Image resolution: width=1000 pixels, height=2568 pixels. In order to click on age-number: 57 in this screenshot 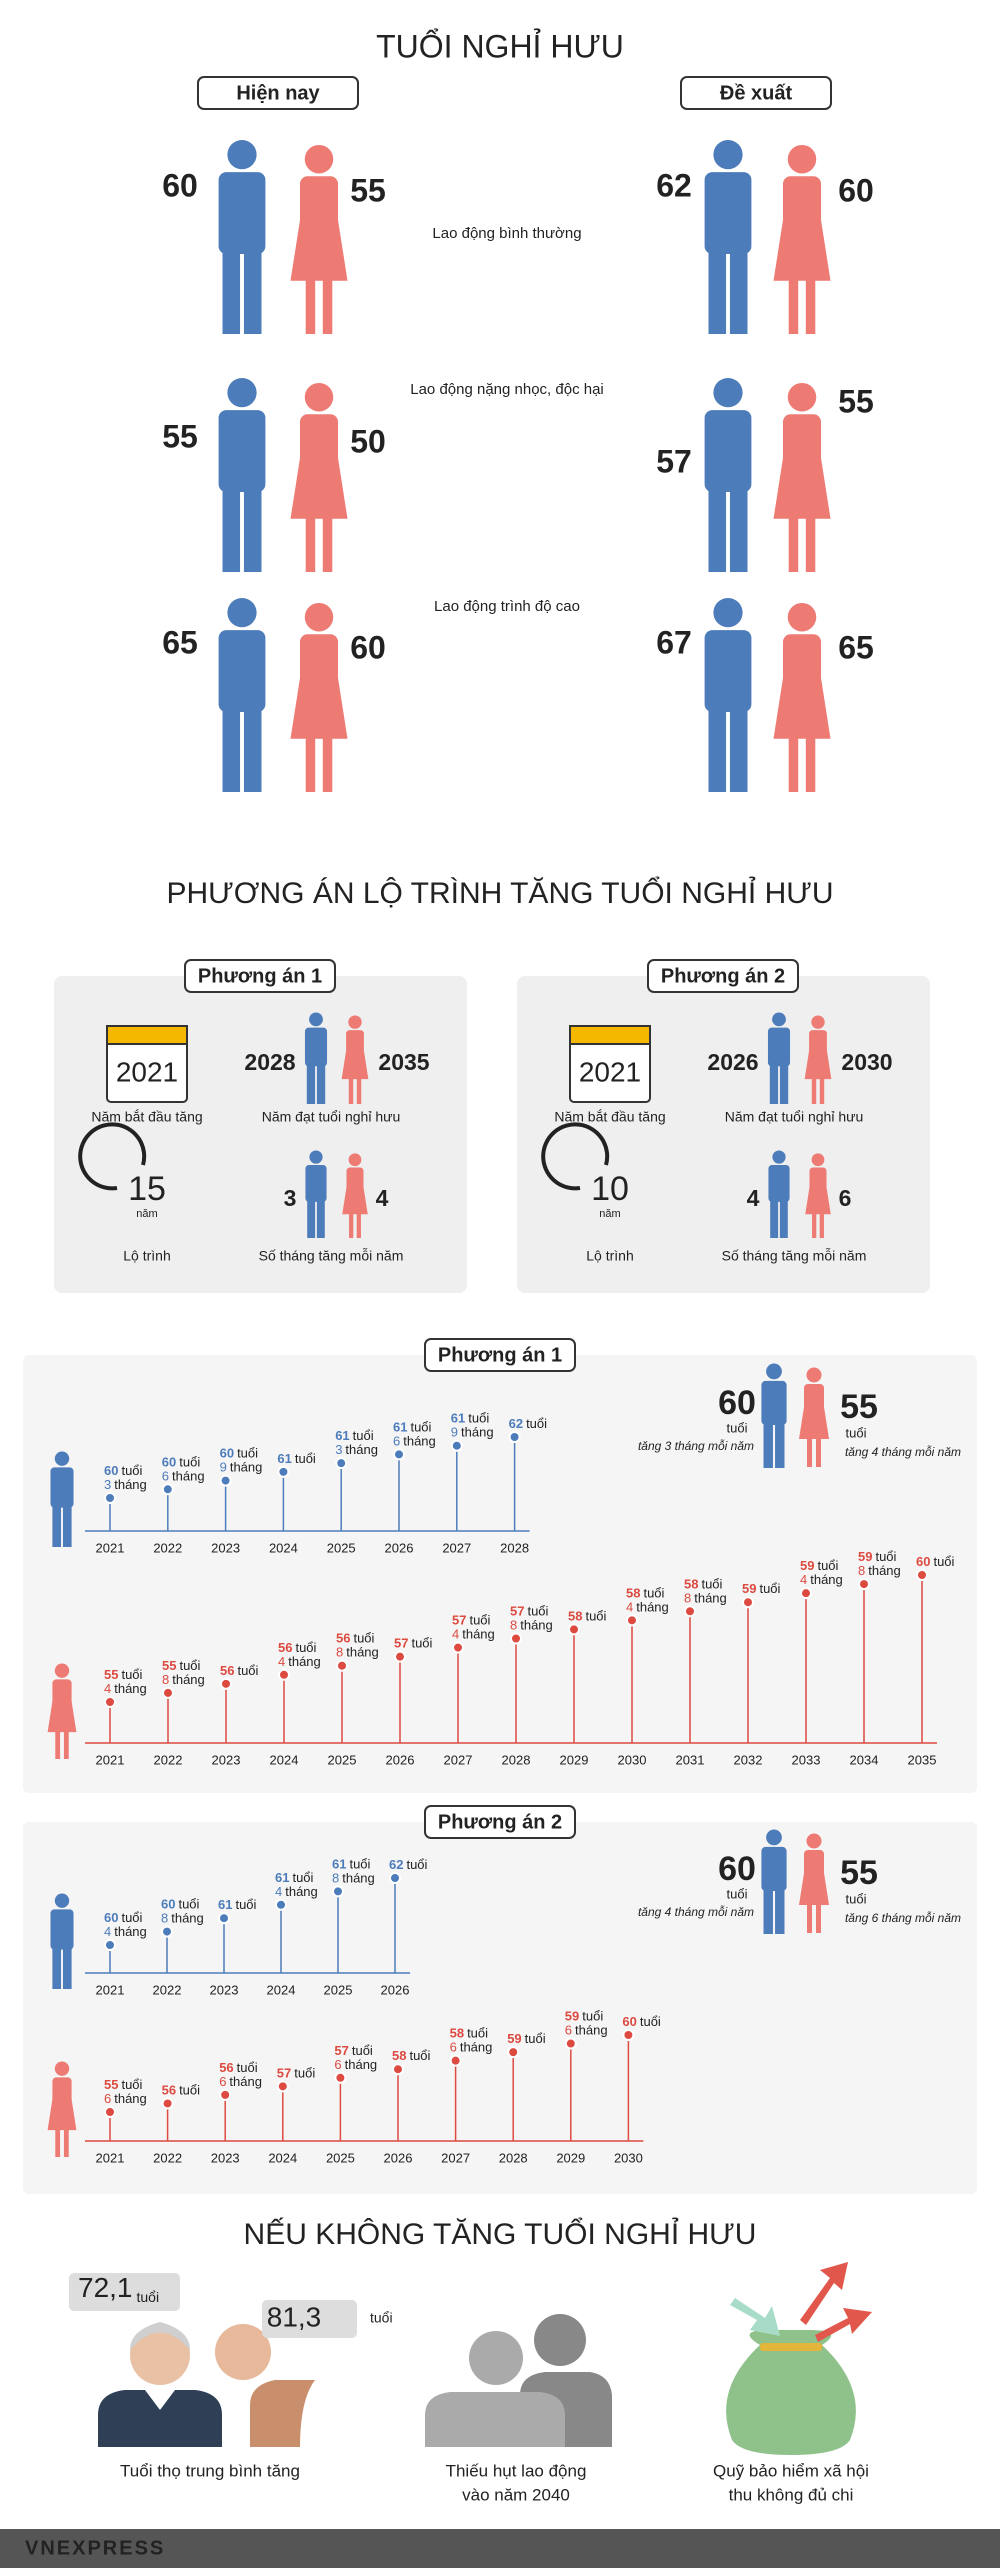, I will do `click(674, 461)`.